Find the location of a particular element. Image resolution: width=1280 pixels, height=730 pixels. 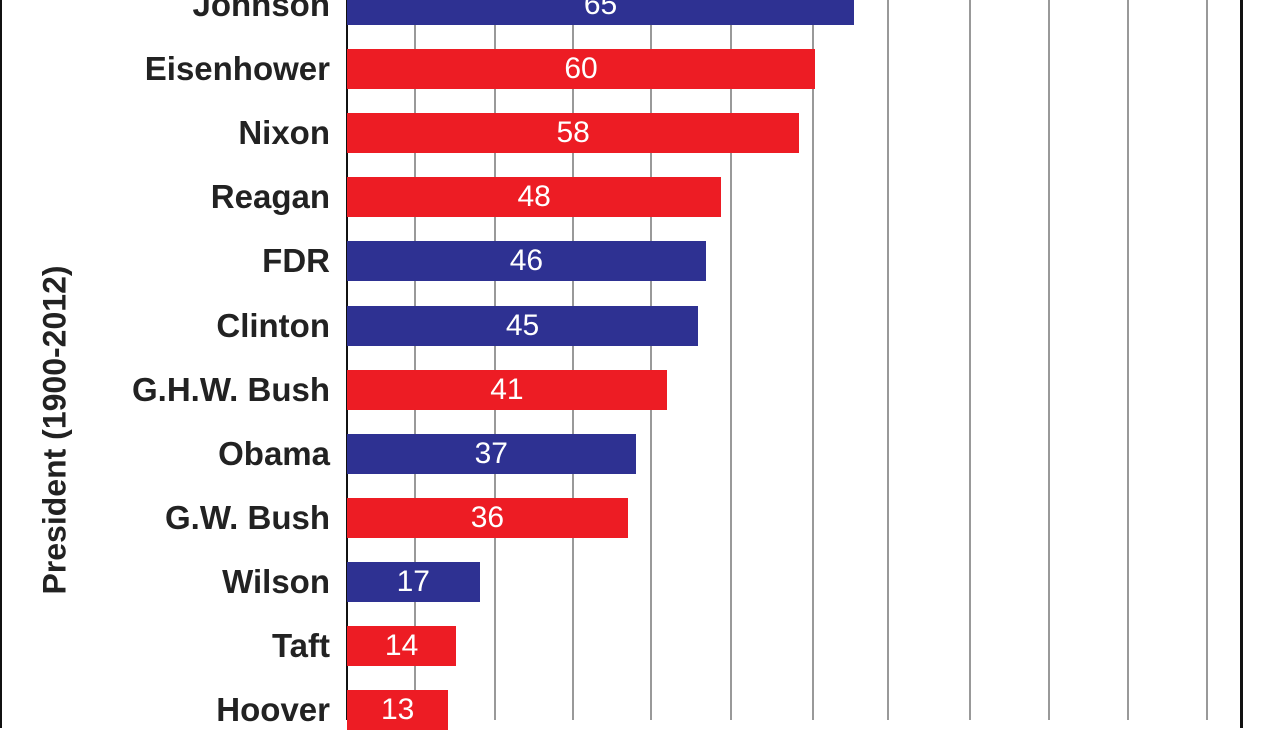

data-label: 17 is located at coordinates (413, 581).